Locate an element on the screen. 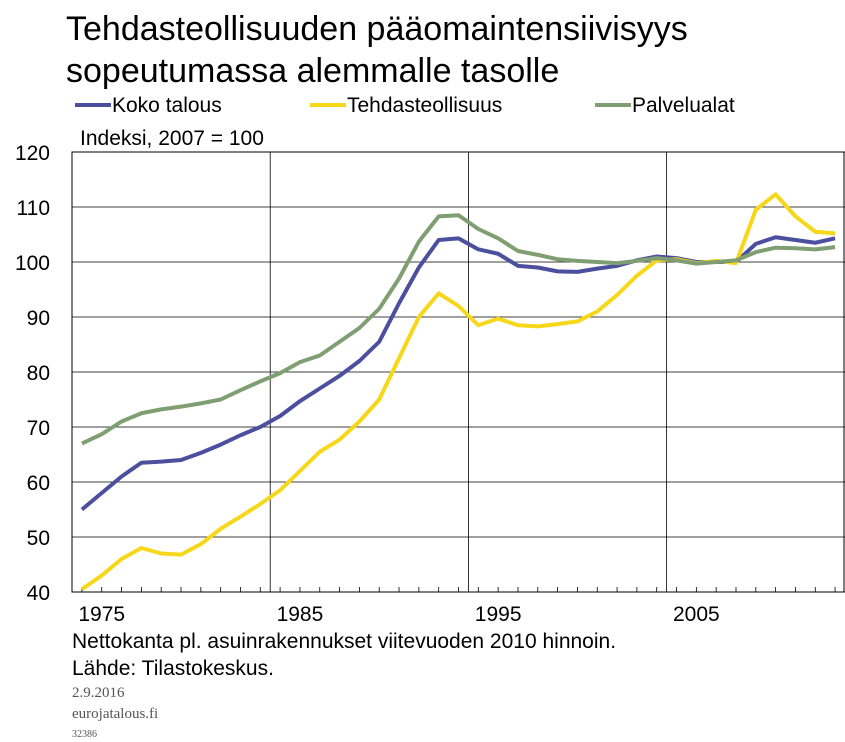 The width and height of the screenshot is (845, 742). y-tick-label: 80 is located at coordinates (38, 373).